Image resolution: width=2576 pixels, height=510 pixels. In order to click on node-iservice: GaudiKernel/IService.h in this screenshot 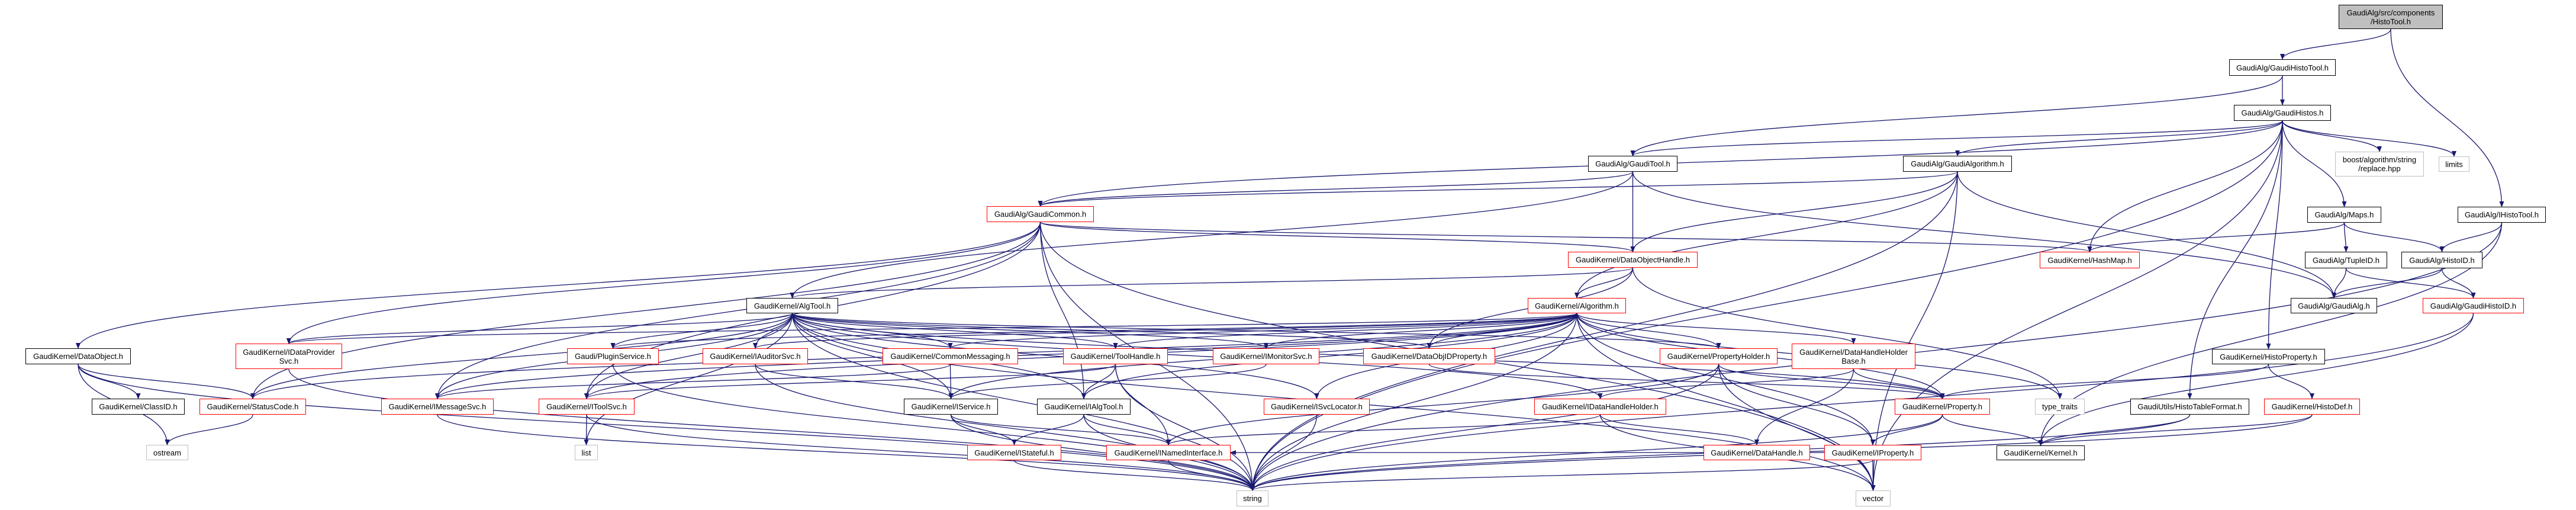, I will do `click(951, 407)`.